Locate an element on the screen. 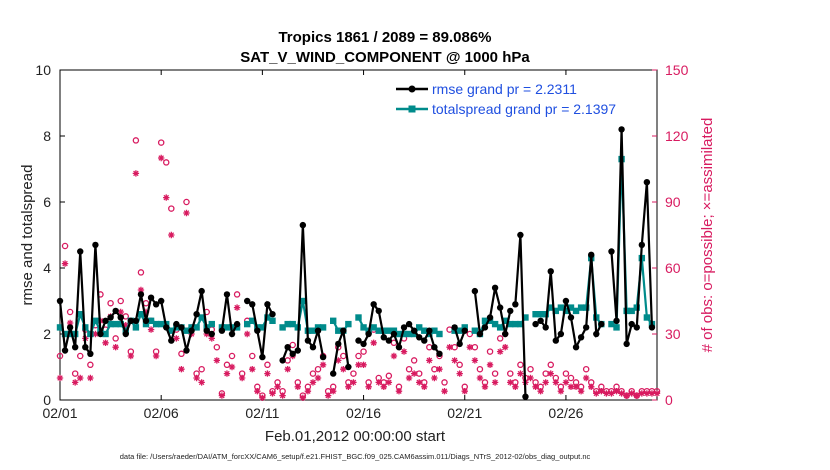 The image size is (830, 470). y-axis-left-label: rmse and totalspread is located at coordinates (27, 235).